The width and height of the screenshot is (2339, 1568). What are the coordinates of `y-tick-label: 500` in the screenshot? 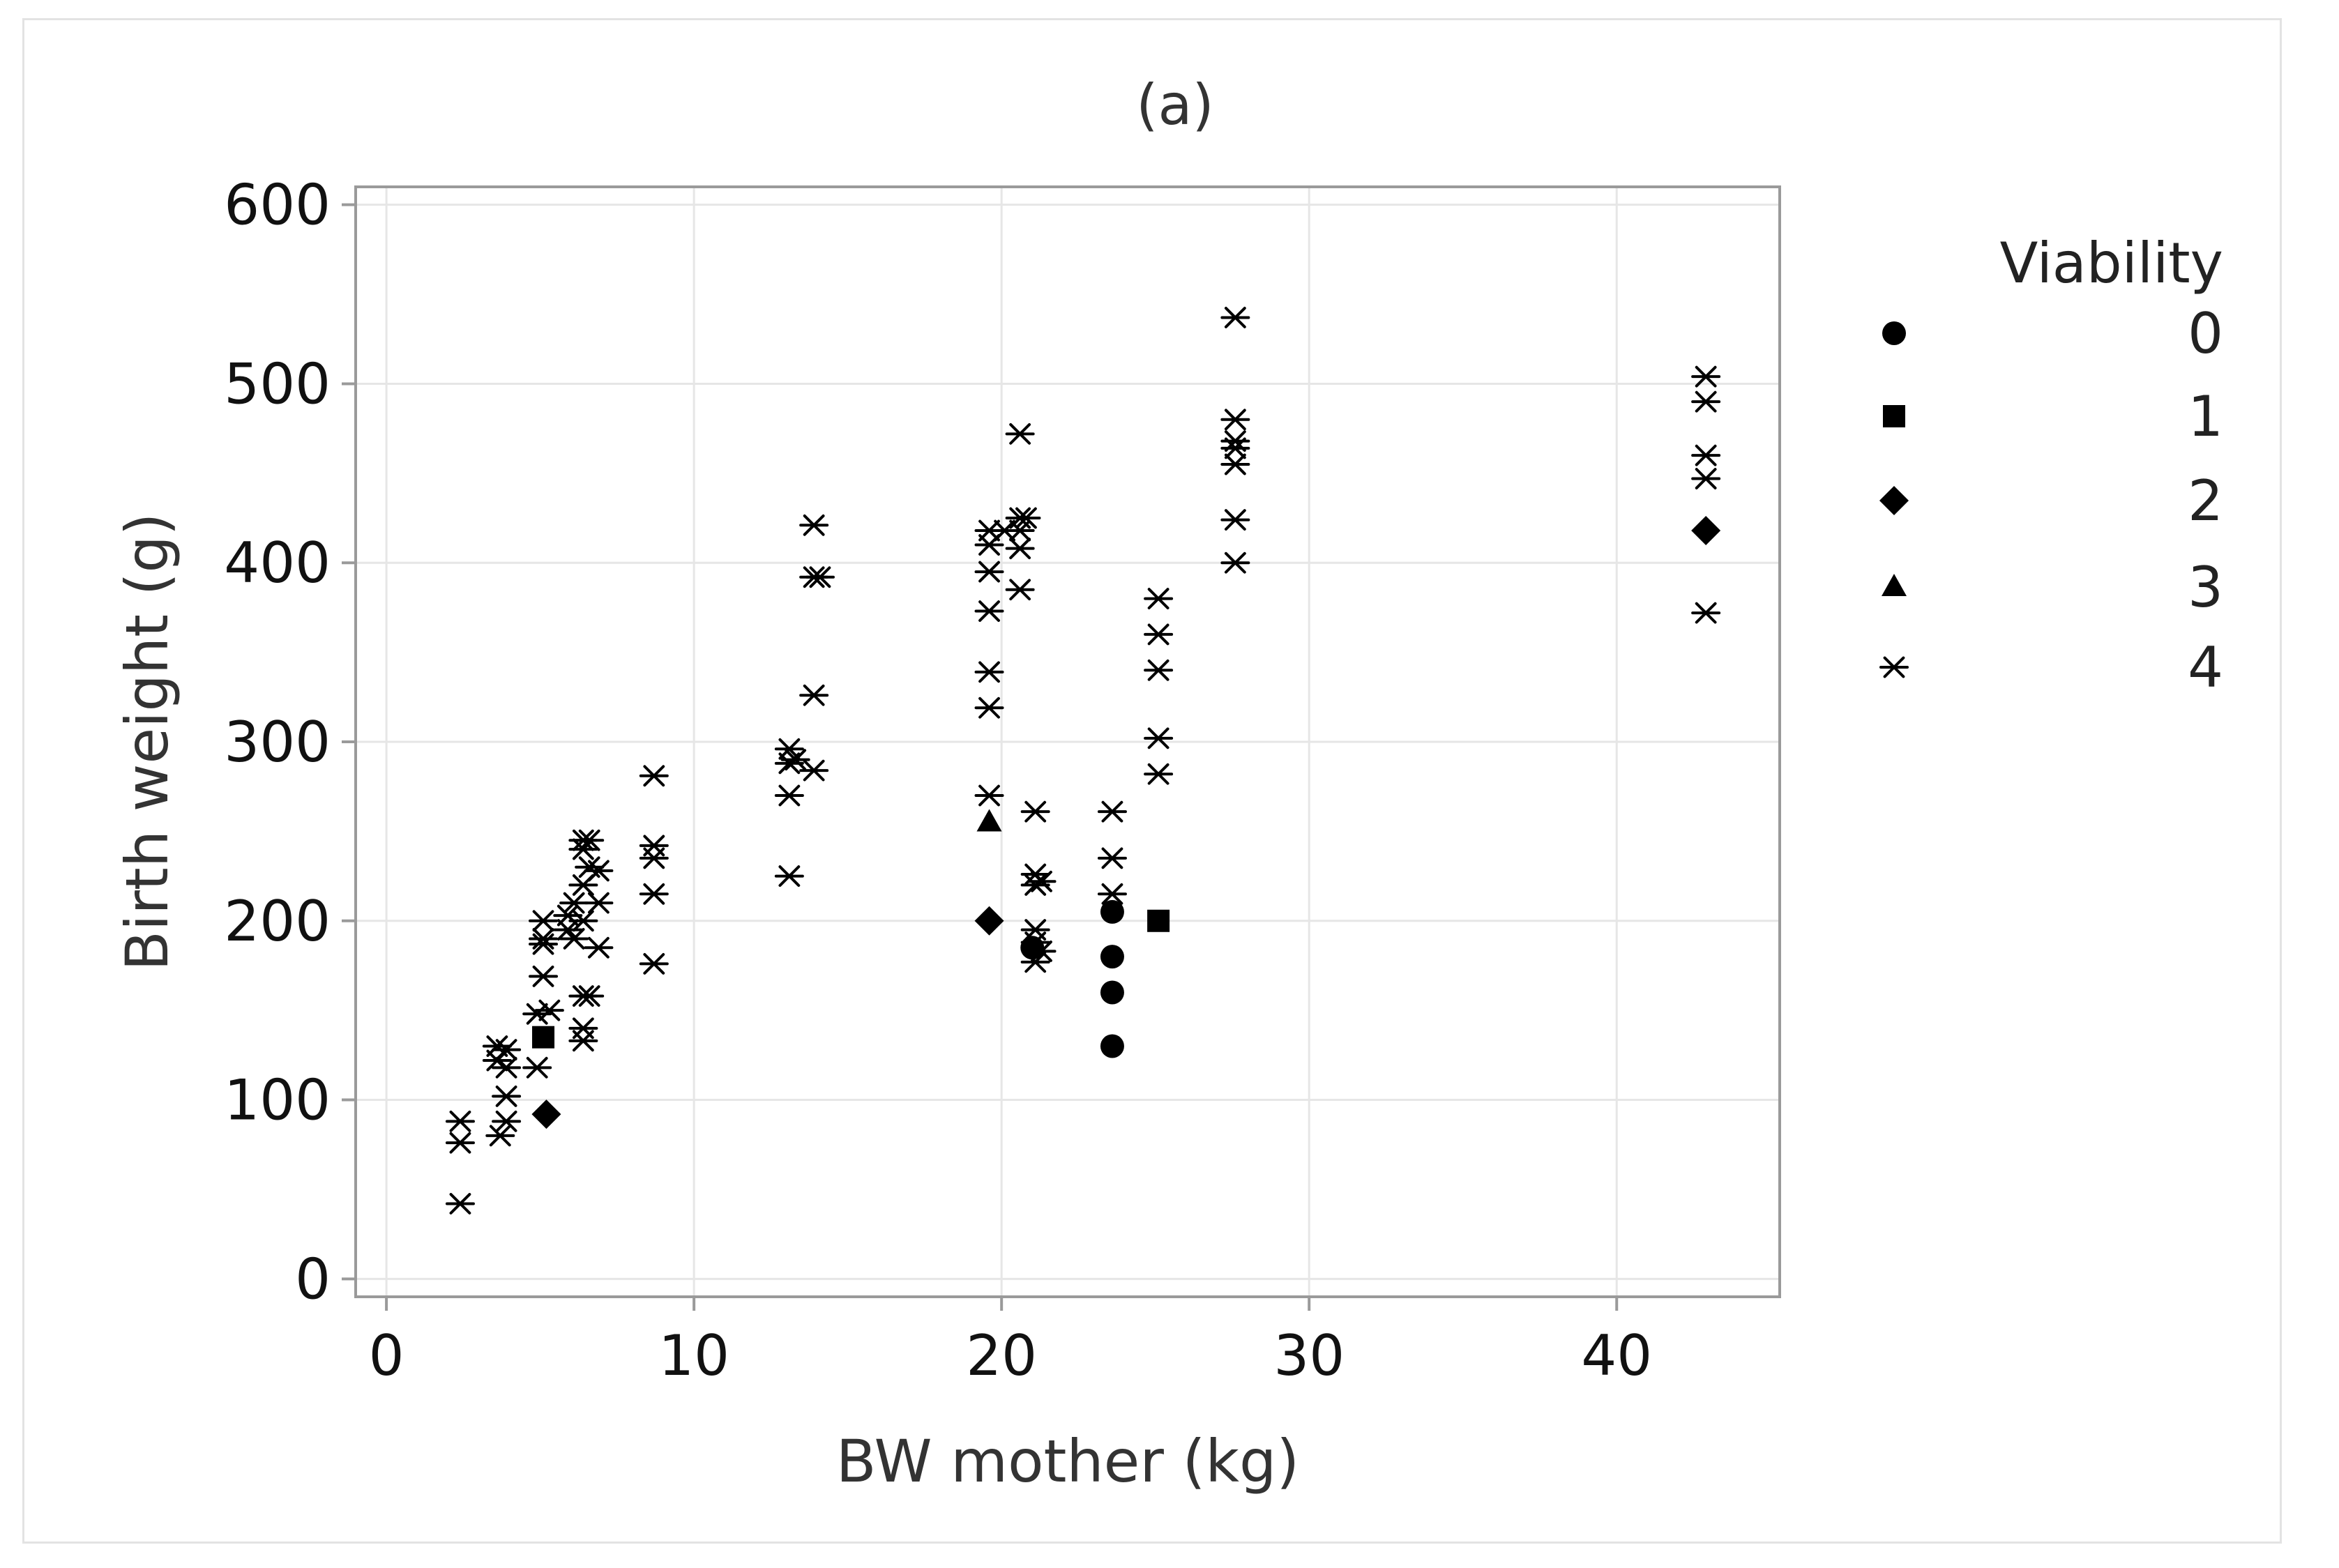 It's located at (277, 383).